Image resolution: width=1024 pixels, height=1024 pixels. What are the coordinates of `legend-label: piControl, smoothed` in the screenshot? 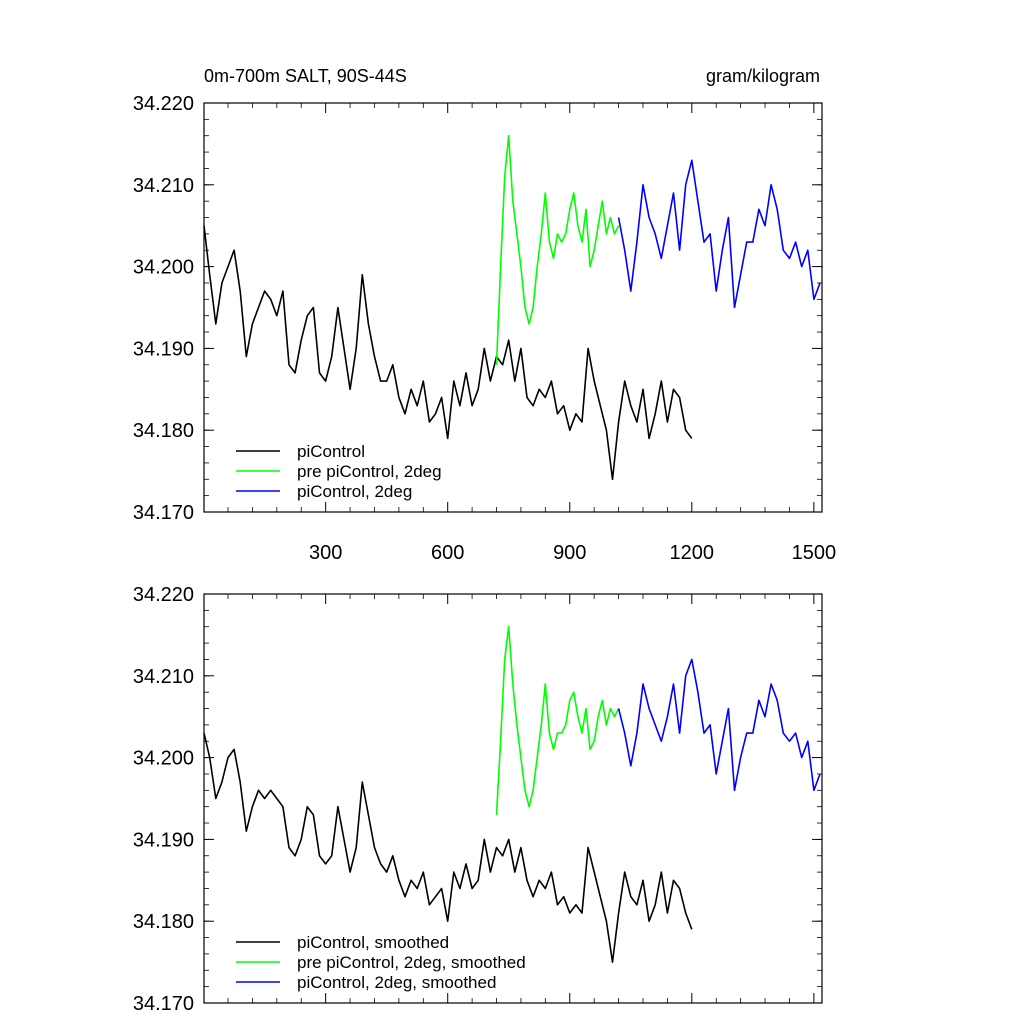 It's located at (373, 942).